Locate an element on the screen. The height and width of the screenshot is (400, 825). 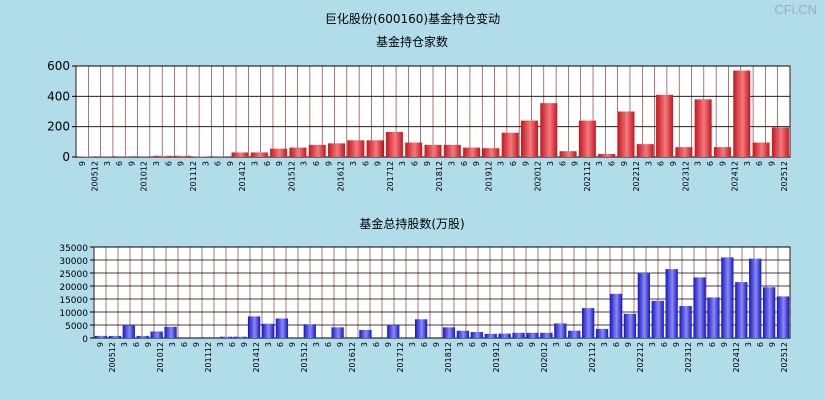
x-tick-label: 201612 is located at coordinates (352, 357).